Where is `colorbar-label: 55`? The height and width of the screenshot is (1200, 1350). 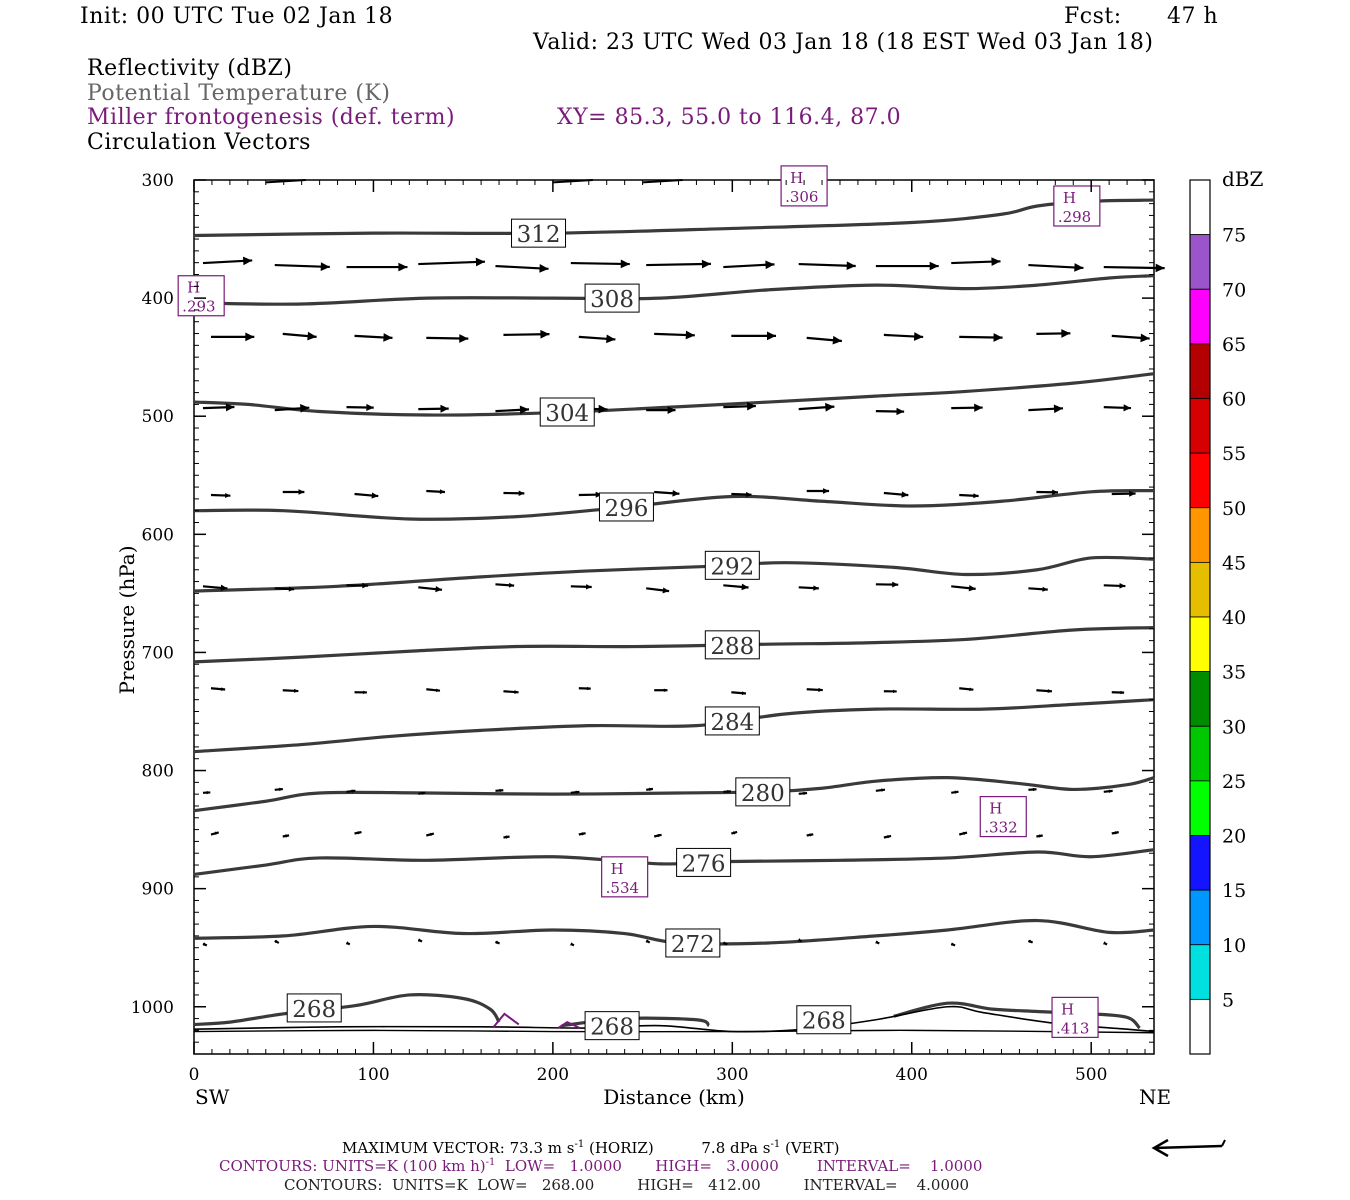 colorbar-label: 55 is located at coordinates (1234, 454).